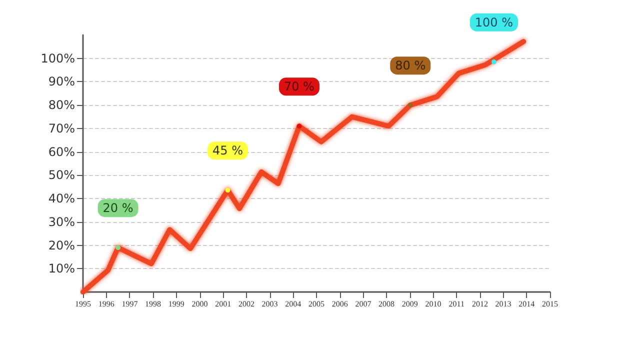 Image resolution: width=641 pixels, height=360 pixels. What do you see at coordinates (480, 304) in the screenshot?
I see `x-tick-label: 2012` at bounding box center [480, 304].